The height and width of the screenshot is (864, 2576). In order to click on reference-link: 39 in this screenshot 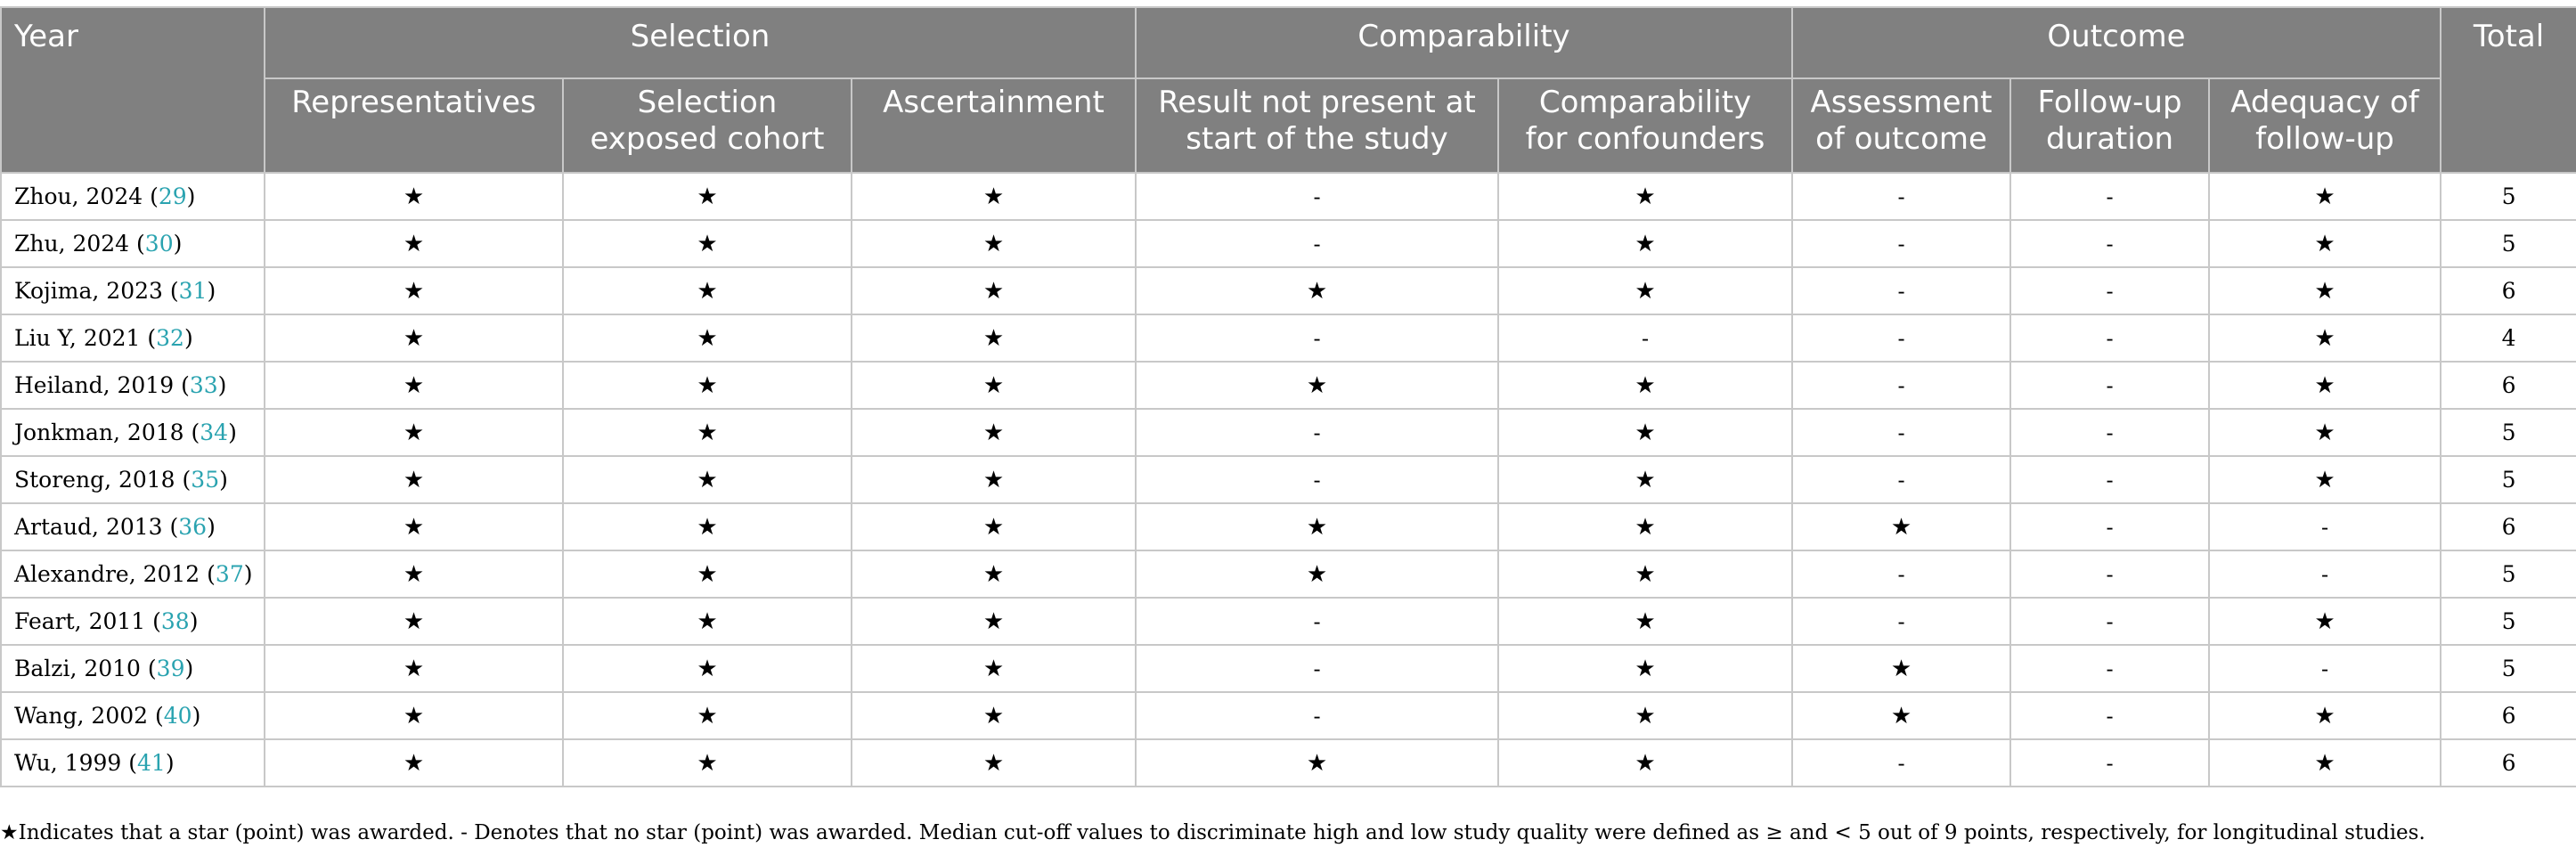, I will do `click(171, 668)`.